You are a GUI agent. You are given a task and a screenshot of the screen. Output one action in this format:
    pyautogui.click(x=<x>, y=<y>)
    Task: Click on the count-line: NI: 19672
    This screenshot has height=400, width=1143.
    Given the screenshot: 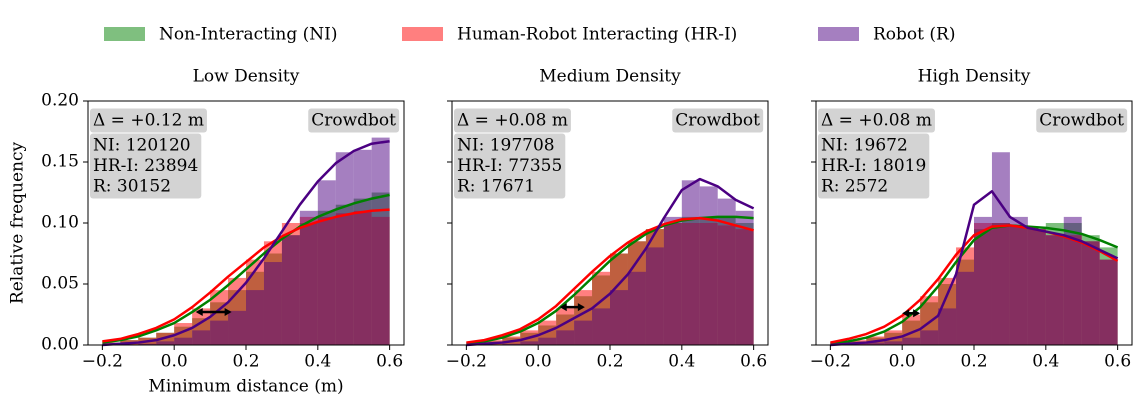 What is the action you would take?
    pyautogui.click(x=864, y=146)
    